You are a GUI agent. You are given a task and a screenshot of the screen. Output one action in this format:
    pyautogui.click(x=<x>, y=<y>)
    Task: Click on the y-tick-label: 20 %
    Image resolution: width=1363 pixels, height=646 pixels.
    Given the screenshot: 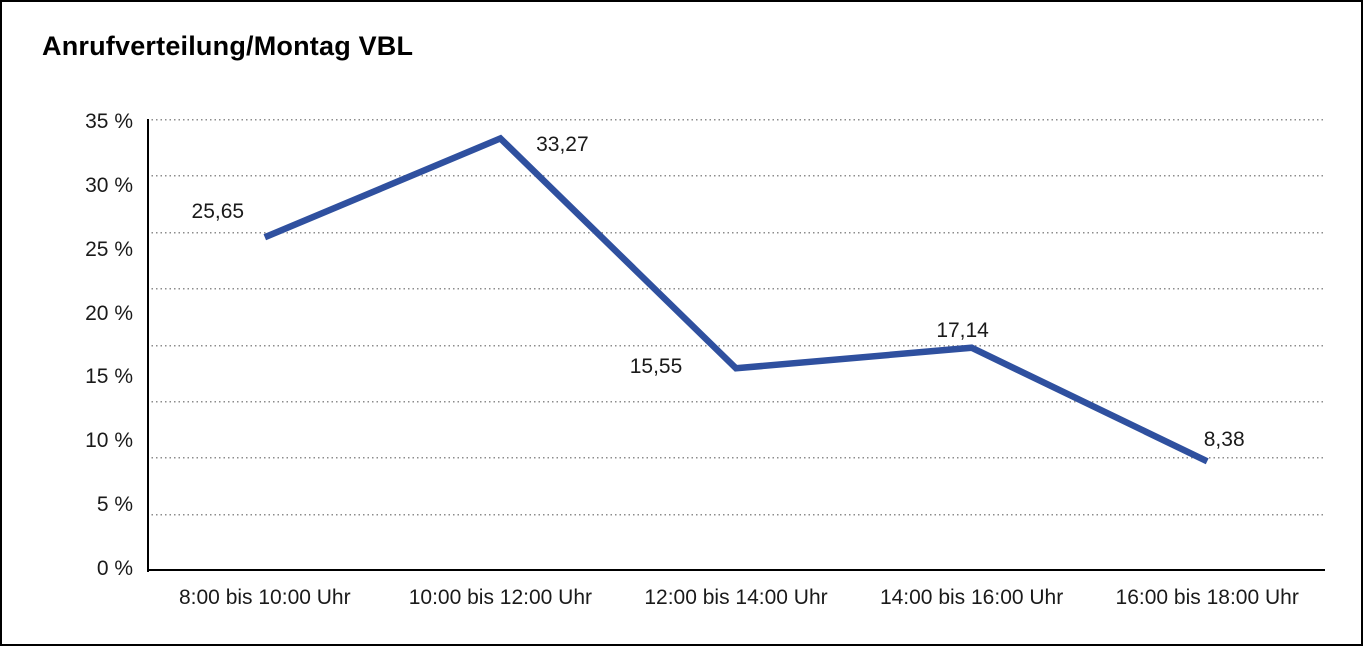 What is the action you would take?
    pyautogui.click(x=109, y=313)
    